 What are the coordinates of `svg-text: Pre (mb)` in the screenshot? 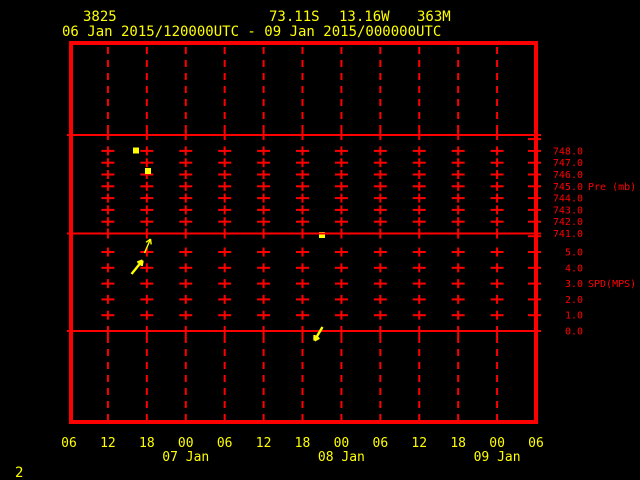 It's located at (612, 187).